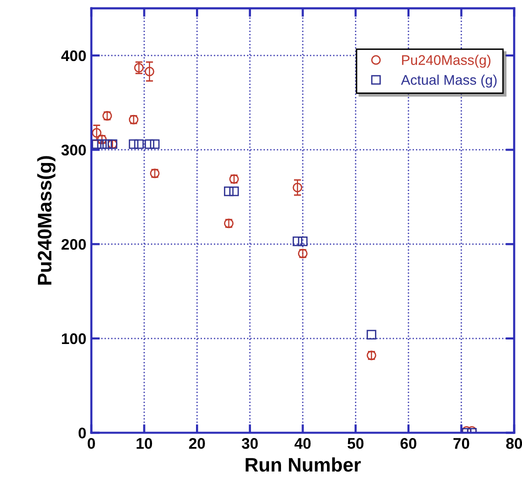 This screenshot has width=522, height=489. I want to click on legend-label: Pu240Mass(g), so click(446, 61).